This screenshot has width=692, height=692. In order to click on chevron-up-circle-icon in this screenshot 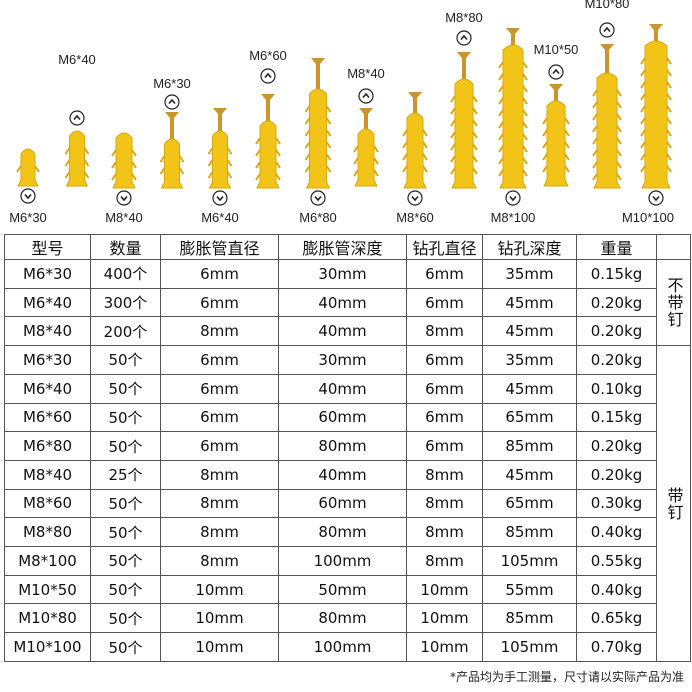, I will do `click(607, 30)`.